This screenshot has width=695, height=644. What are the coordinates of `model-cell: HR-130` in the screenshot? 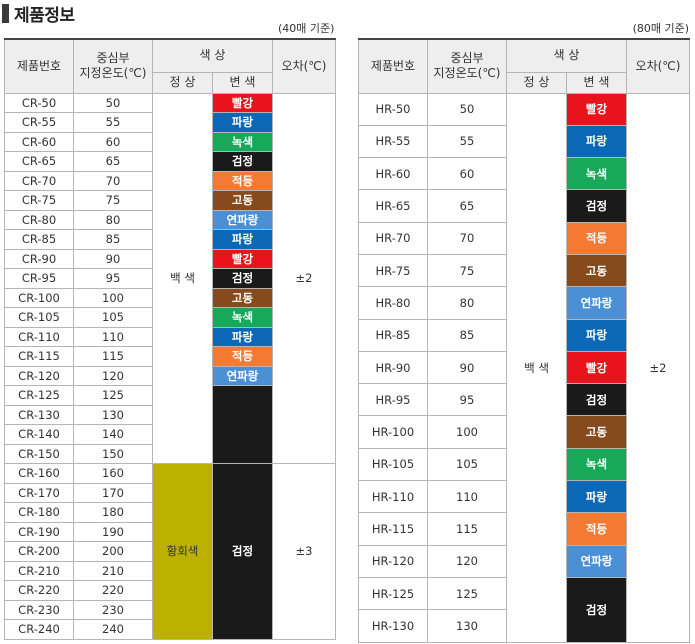 It's located at (393, 626).